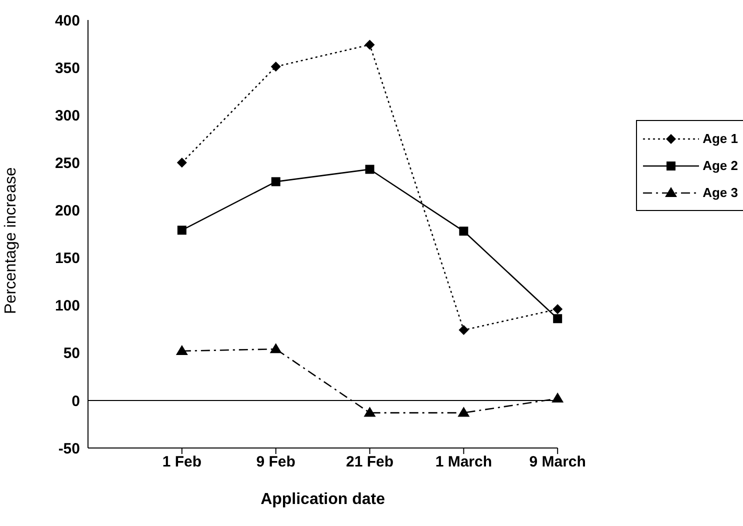 The width and height of the screenshot is (743, 526). What do you see at coordinates (720, 165) in the screenshot?
I see `legend-label: Age 2` at bounding box center [720, 165].